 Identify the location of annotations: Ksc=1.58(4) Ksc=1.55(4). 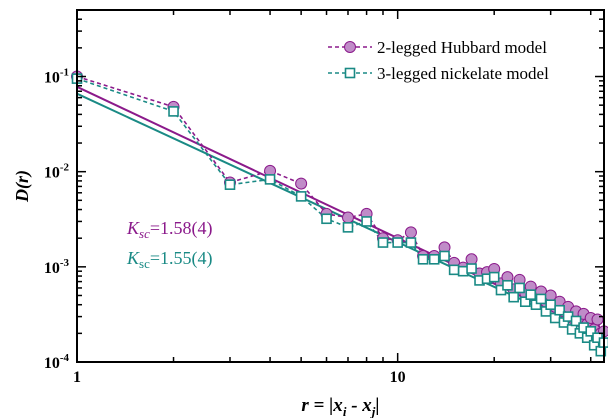
(169, 244).